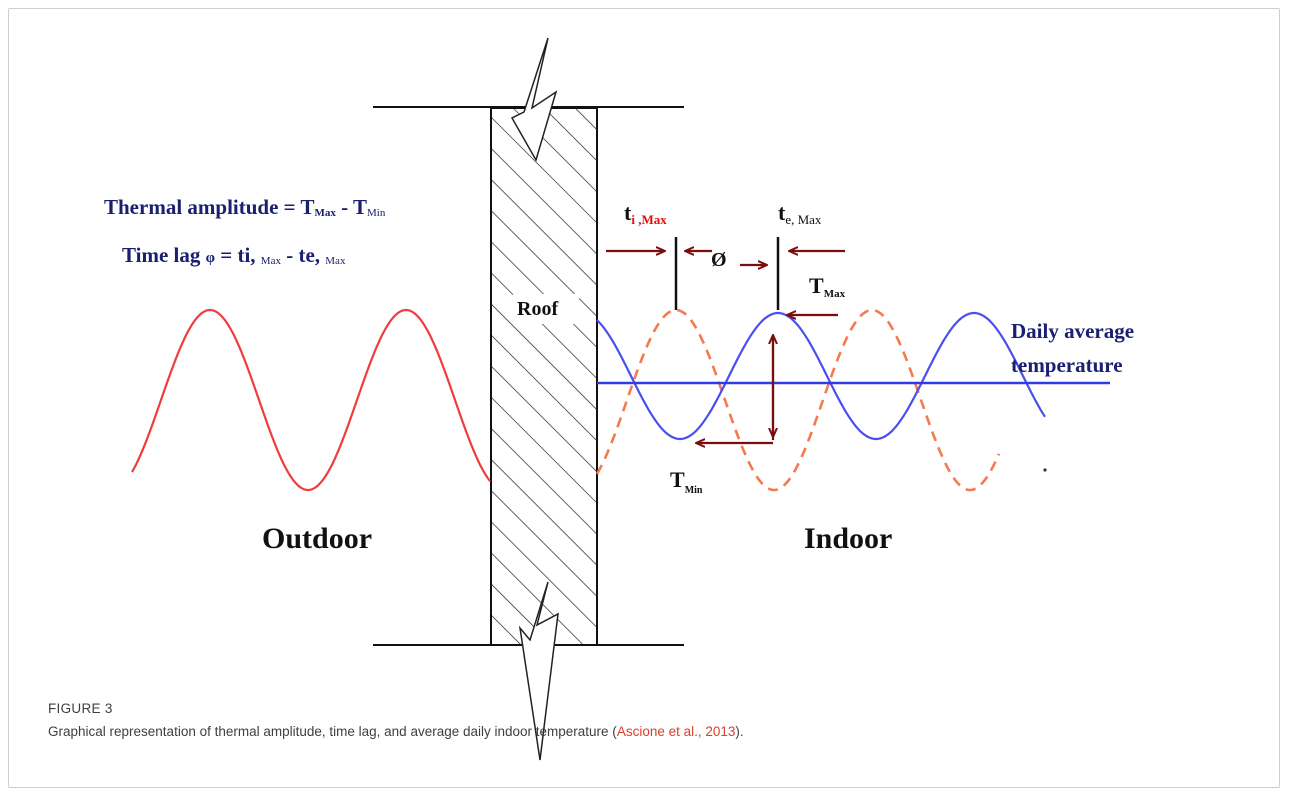 This screenshot has width=1290, height=796. I want to click on daily-average-label-line1: Daily average, so click(1072, 331).